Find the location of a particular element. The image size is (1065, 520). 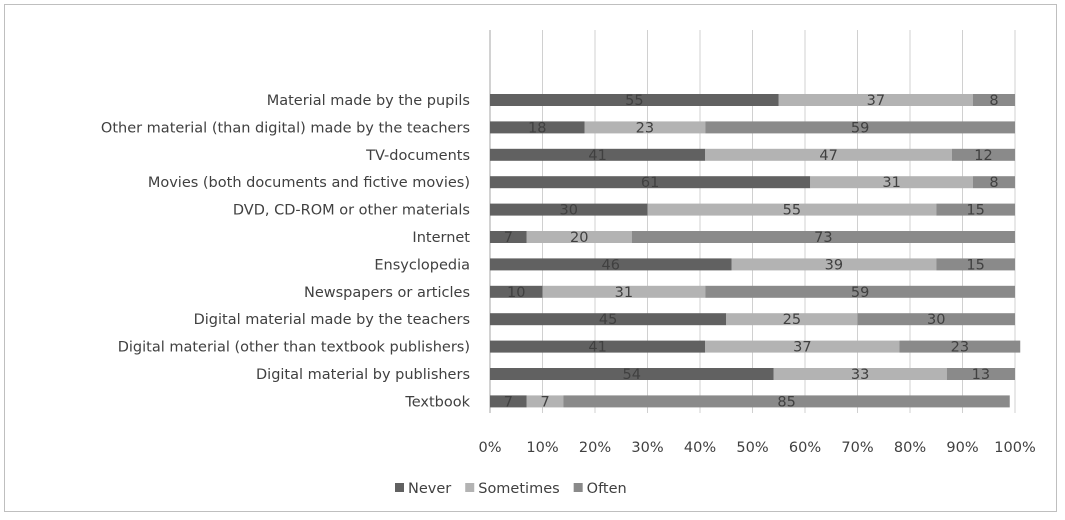

legend-label: Never is located at coordinates (429, 489).